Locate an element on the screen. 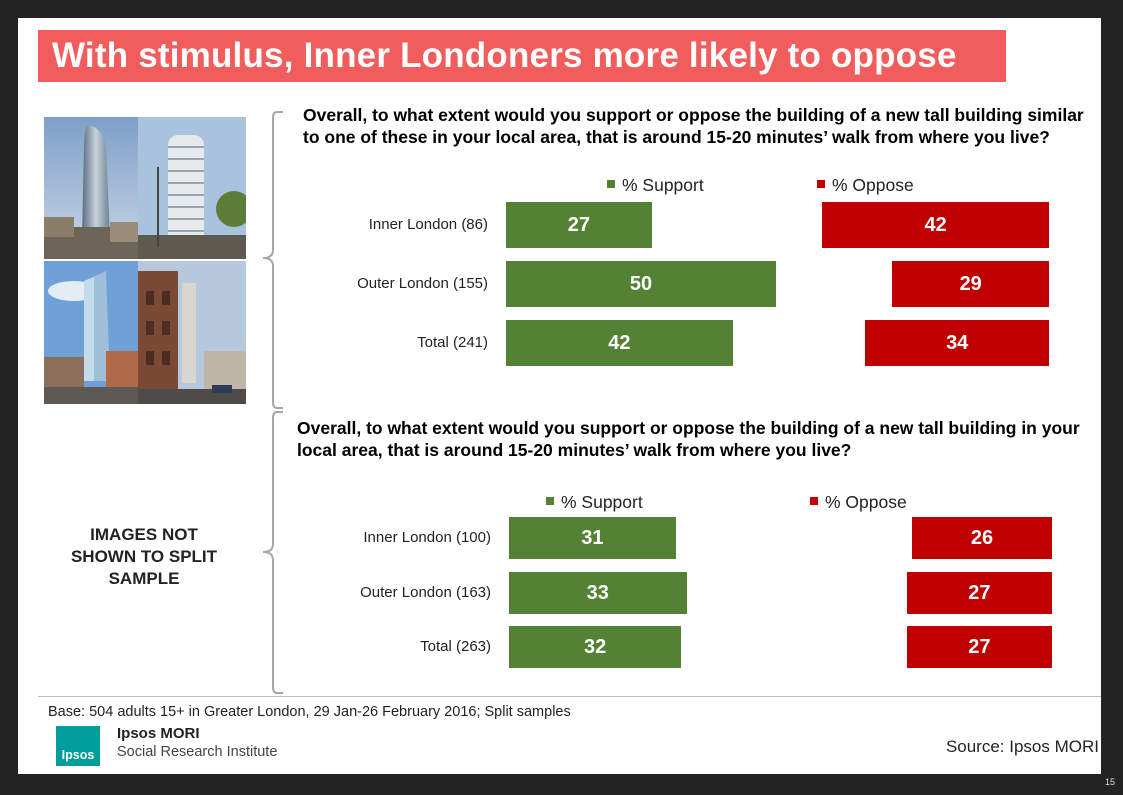  images-not-shown-note: IMAGES NOT SHOWN TO SPLIT SAMPLE is located at coordinates (144, 556).